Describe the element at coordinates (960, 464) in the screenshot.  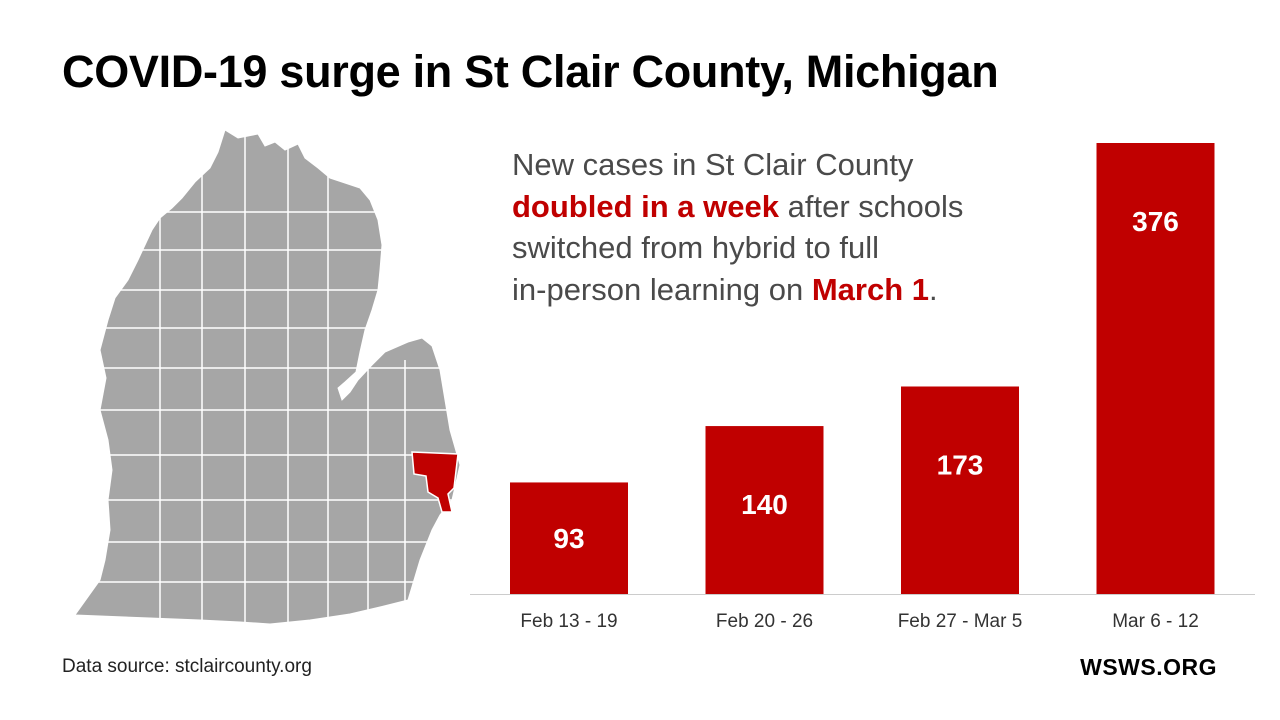
I see `bar-value-label-2: 173` at that location.